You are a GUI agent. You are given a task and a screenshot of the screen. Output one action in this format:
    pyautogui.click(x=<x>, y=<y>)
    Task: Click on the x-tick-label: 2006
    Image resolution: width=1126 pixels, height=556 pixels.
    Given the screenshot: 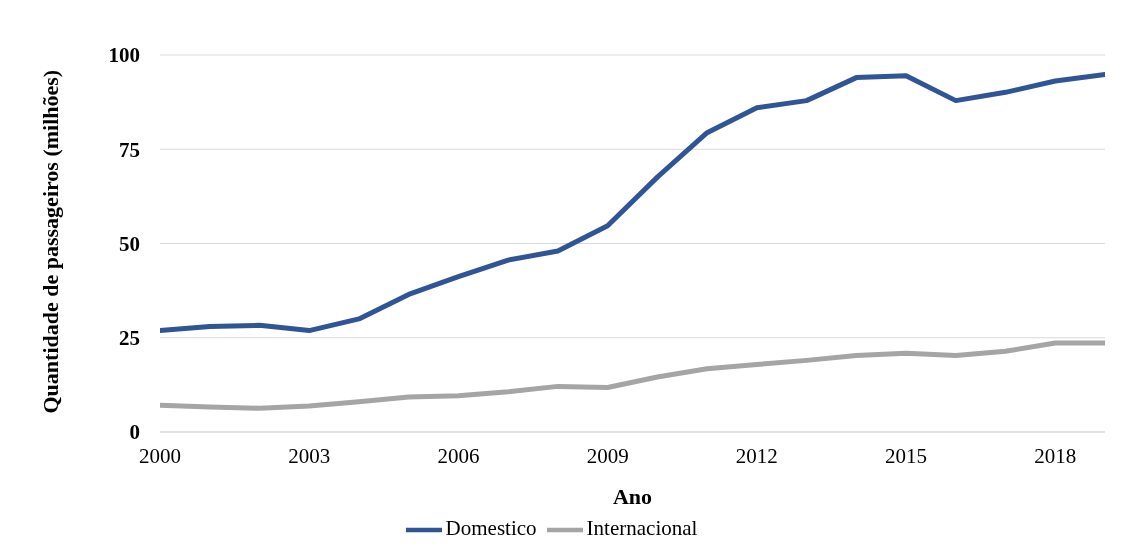 What is the action you would take?
    pyautogui.click(x=458, y=455)
    